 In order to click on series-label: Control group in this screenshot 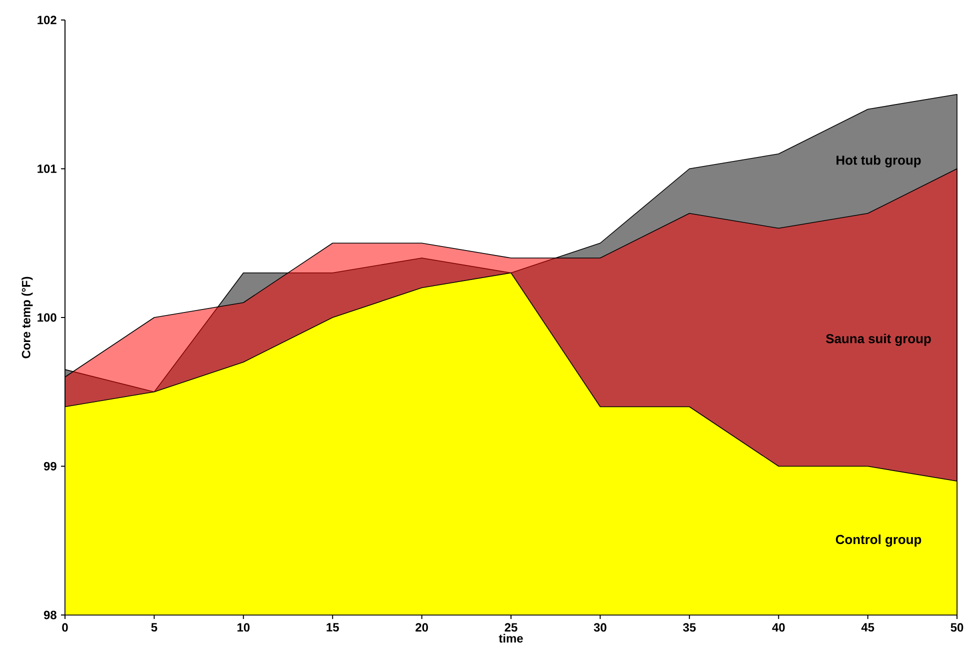, I will do `click(879, 540)`.